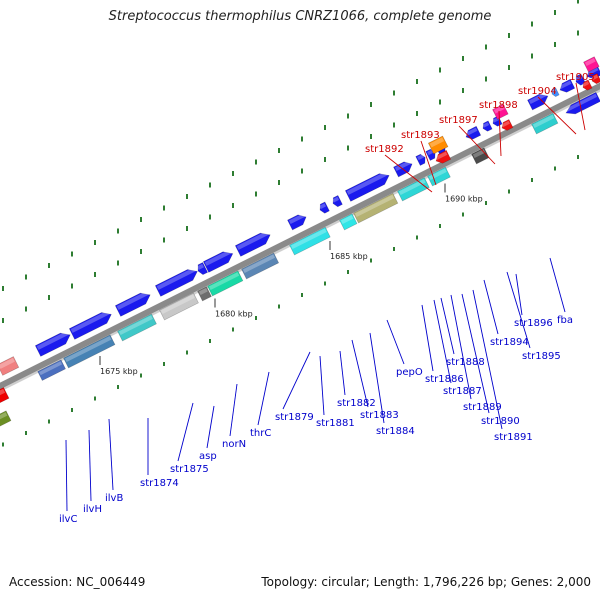 The width and height of the screenshot is (600, 600). Describe the element at coordinates (234, 314) in the screenshot. I see `kbp-tick-label: 1680 kbp` at that location.